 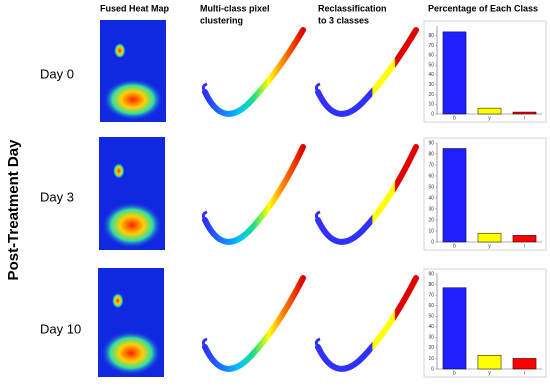 I want to click on column-header: Fused Heat Map, so click(x=135, y=8).